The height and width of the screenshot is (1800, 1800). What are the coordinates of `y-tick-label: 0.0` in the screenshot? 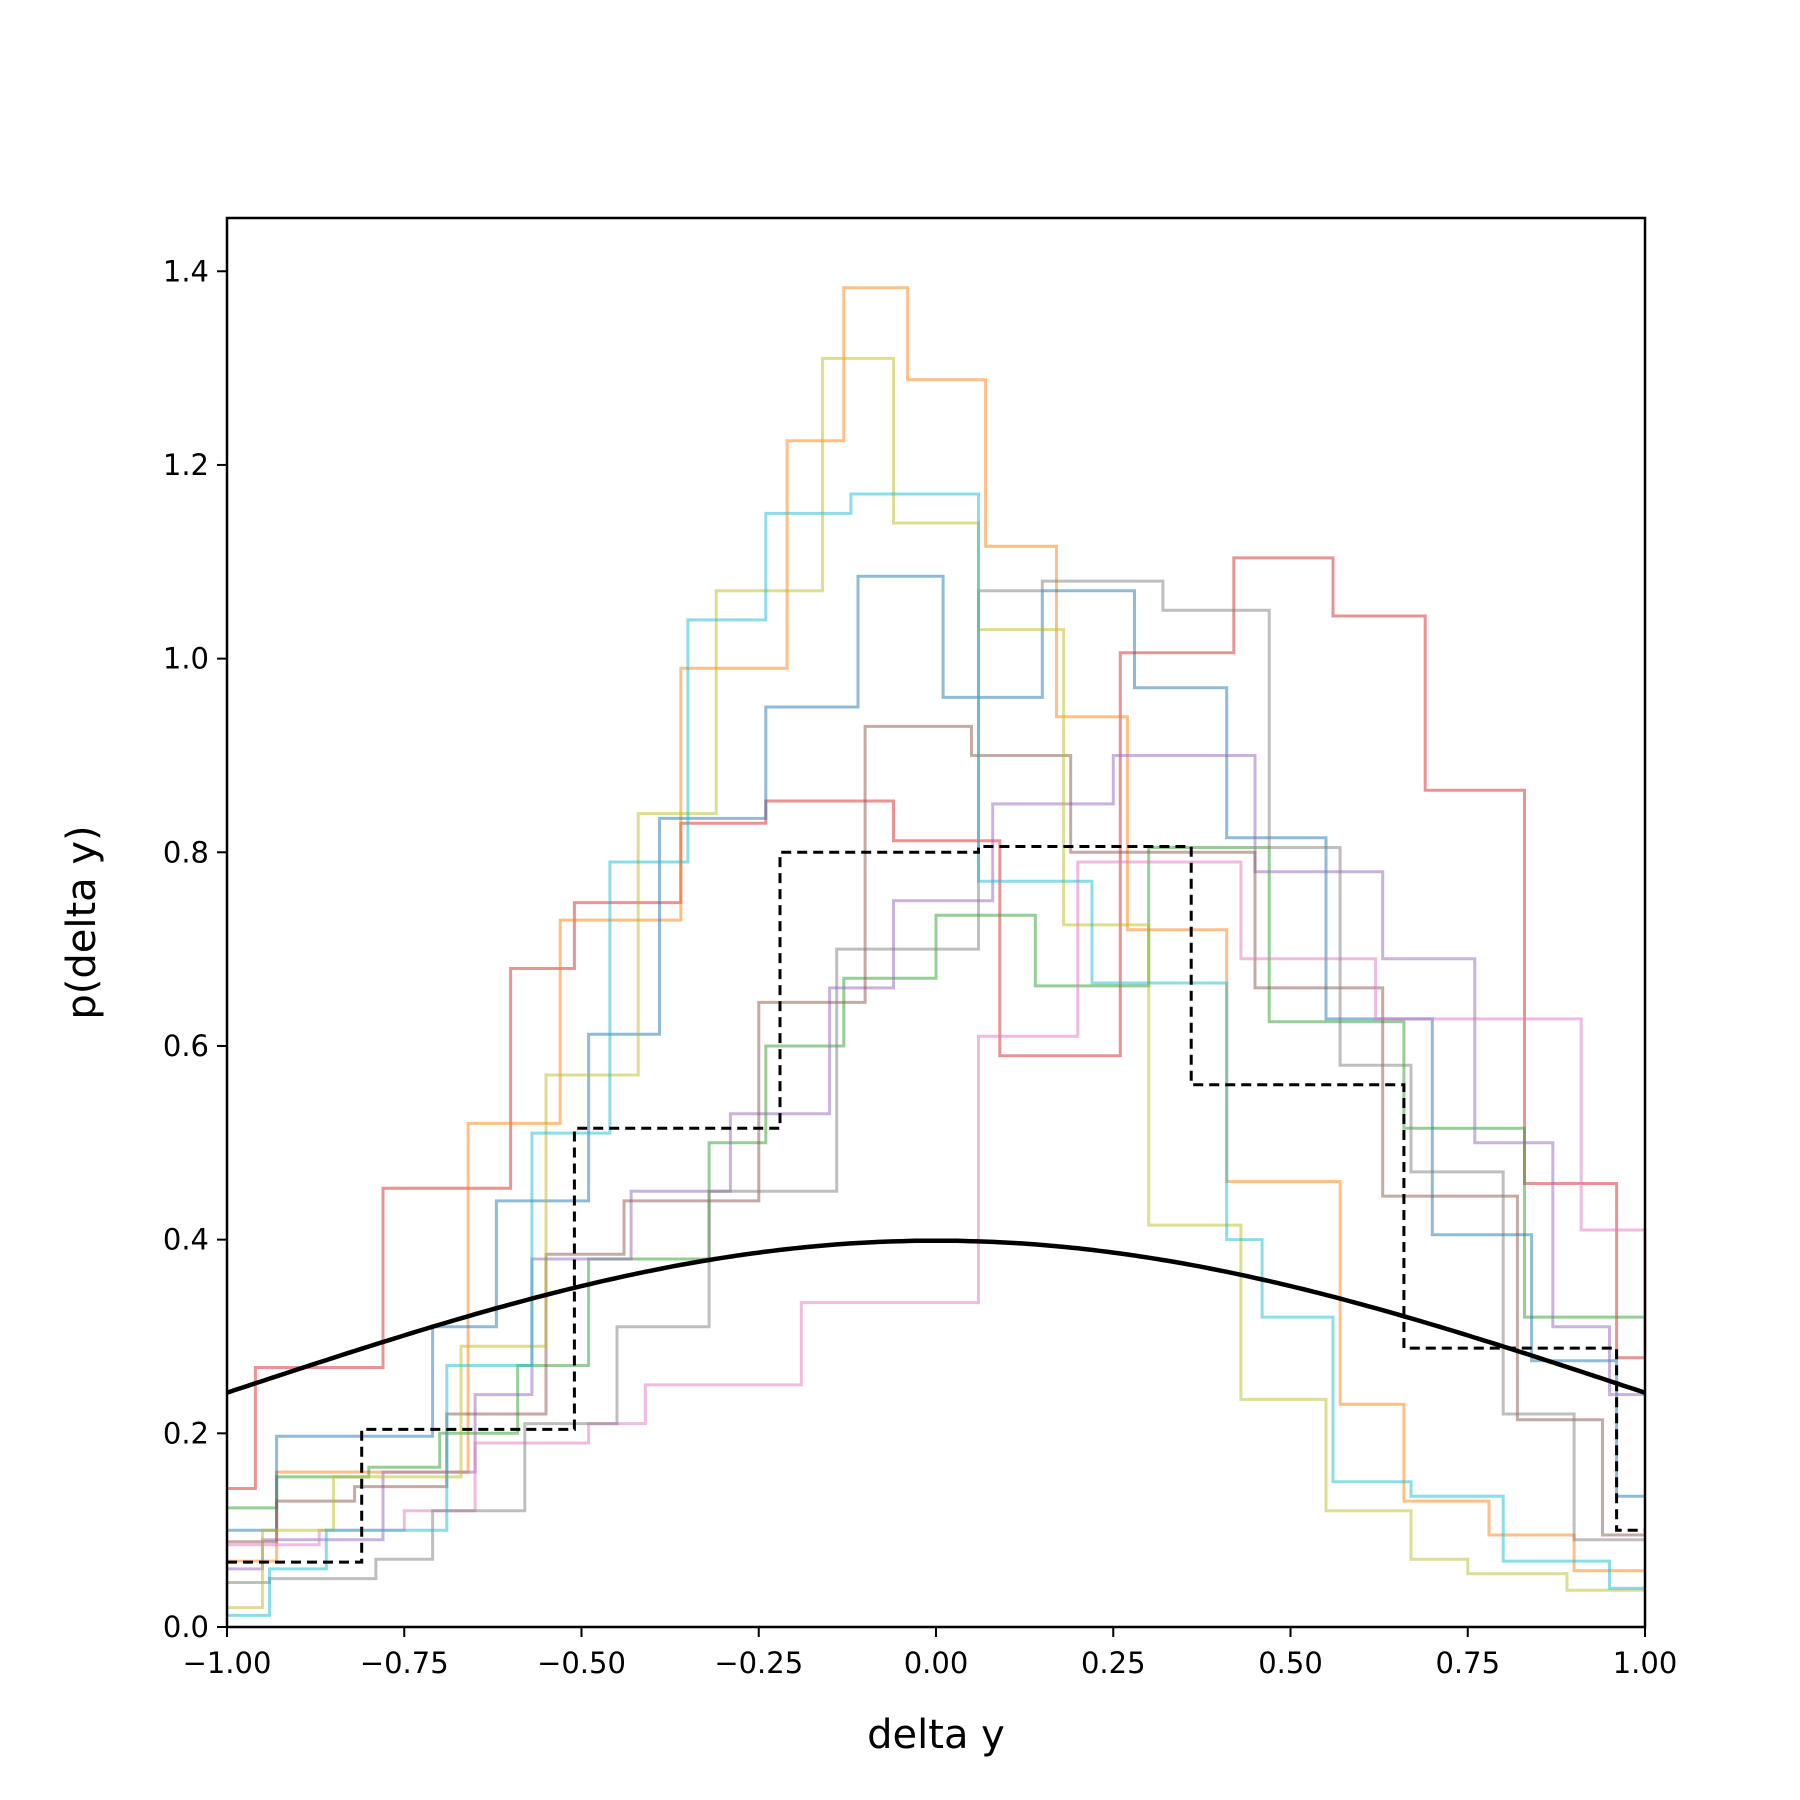 It's located at (186, 1627).